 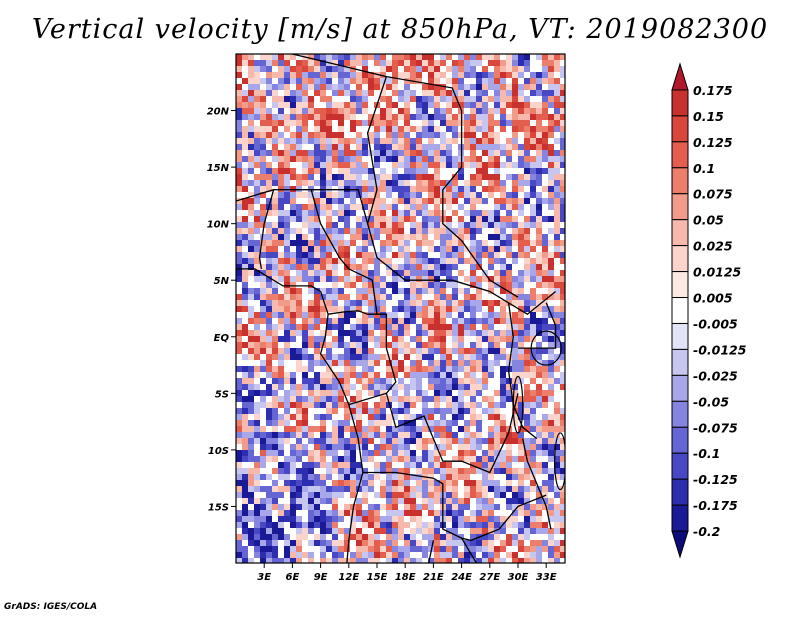 What do you see at coordinates (713, 90) in the screenshot?
I see `colorbar-label: 0.175` at bounding box center [713, 90].